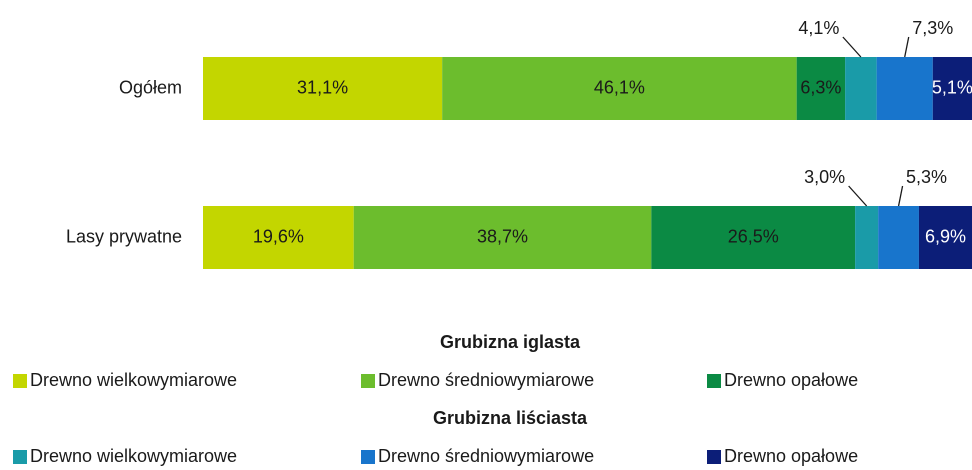 This screenshot has height=470, width=972. I want to click on legend-group-title: Grubizna iglasta, so click(510, 342).